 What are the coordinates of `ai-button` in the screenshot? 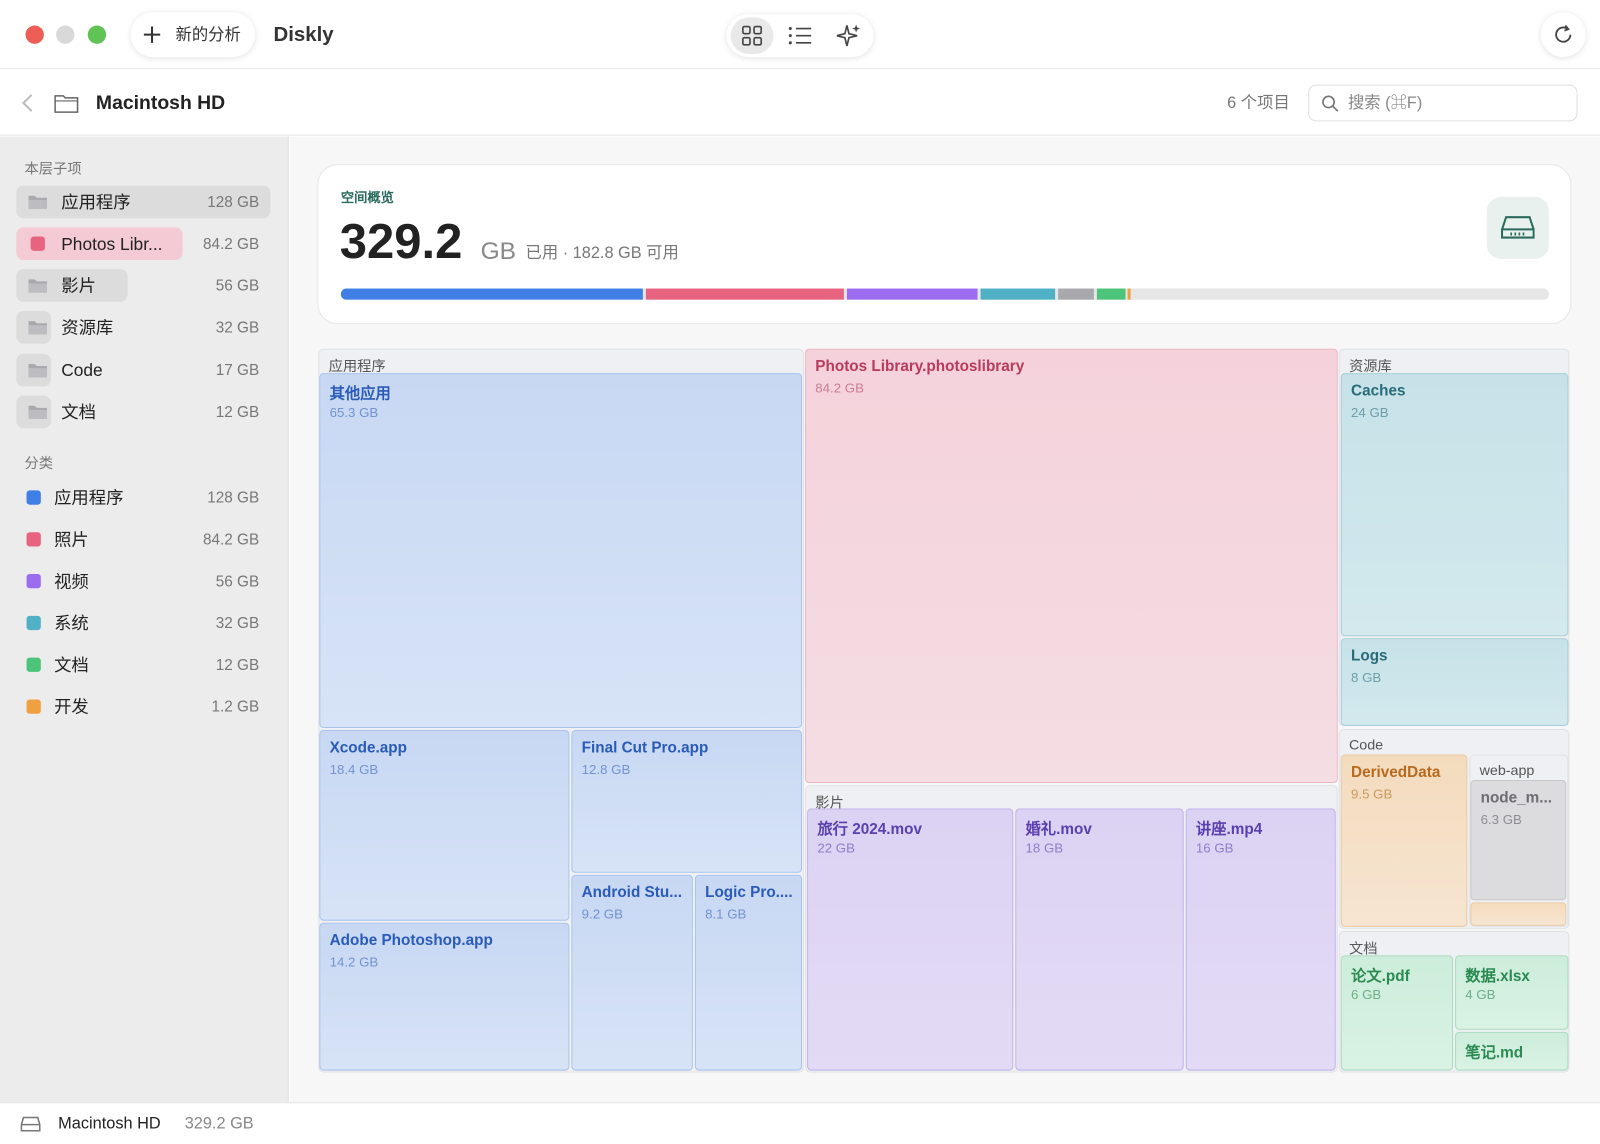 It's located at (848, 35).